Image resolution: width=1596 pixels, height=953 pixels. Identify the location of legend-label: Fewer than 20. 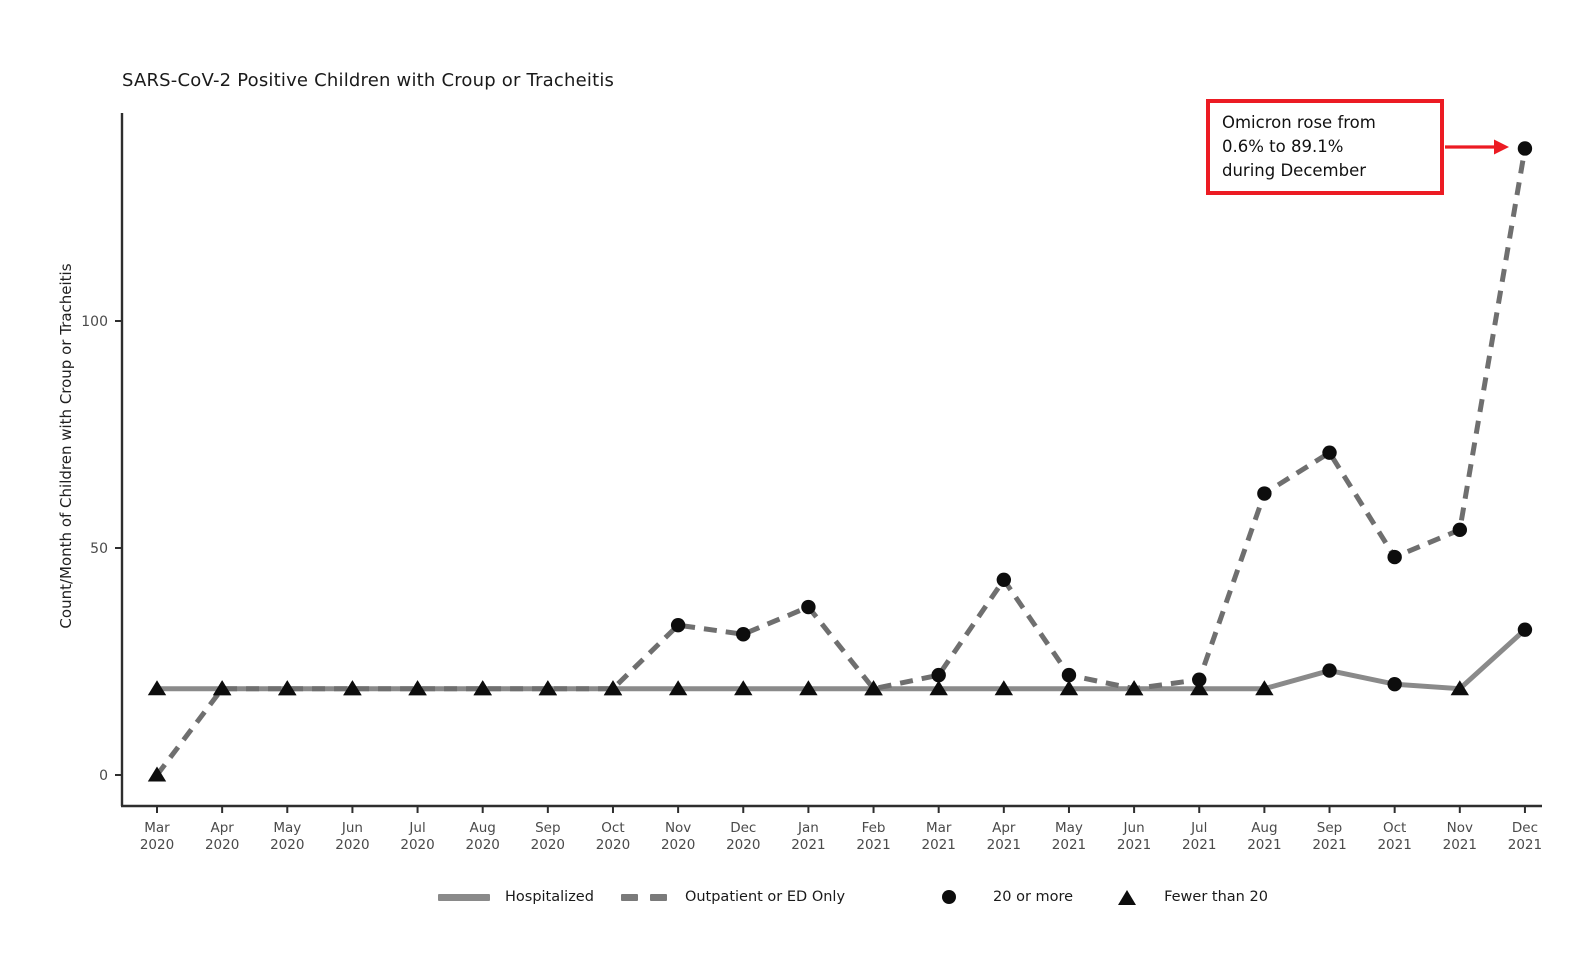
(1216, 897).